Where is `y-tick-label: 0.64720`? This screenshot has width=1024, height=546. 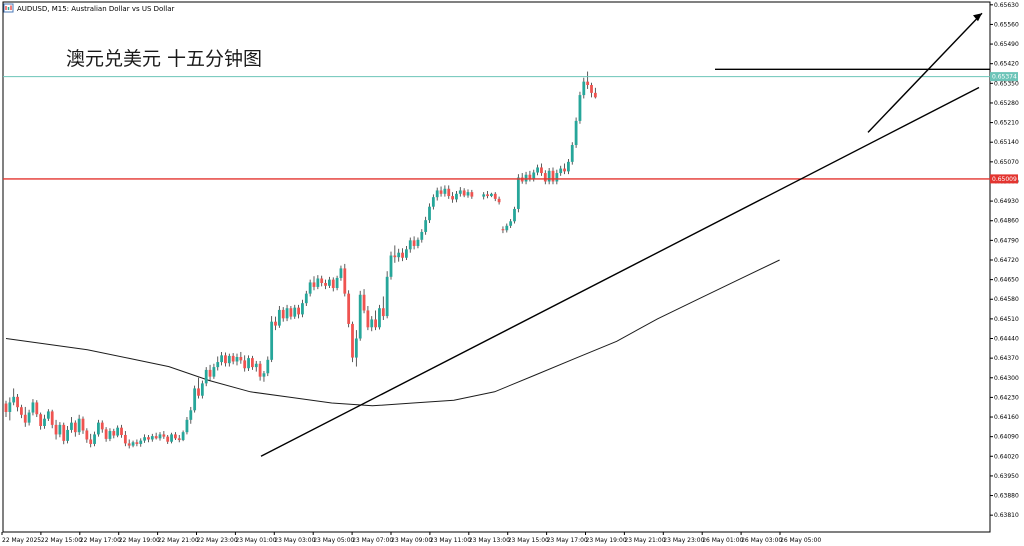 y-tick-label: 0.64720 is located at coordinates (1006, 260).